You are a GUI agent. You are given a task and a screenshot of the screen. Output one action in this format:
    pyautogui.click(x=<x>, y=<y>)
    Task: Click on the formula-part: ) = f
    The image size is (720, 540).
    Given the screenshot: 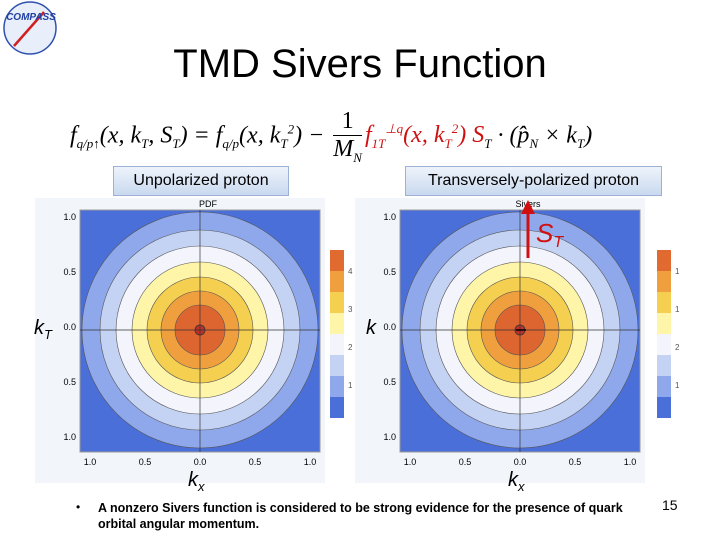 What is the action you would take?
    pyautogui.click(x=201, y=135)
    